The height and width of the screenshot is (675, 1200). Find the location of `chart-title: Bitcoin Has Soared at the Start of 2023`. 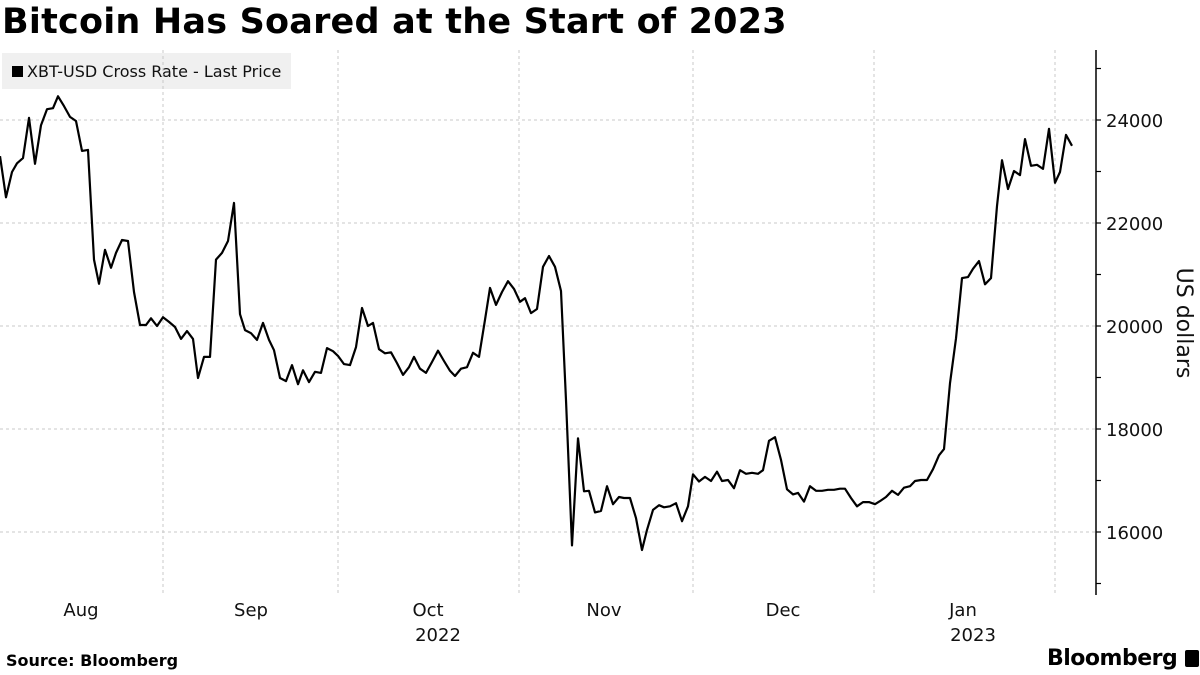

chart-title: Bitcoin Has Soared at the Start of 2023 is located at coordinates (394, 22).